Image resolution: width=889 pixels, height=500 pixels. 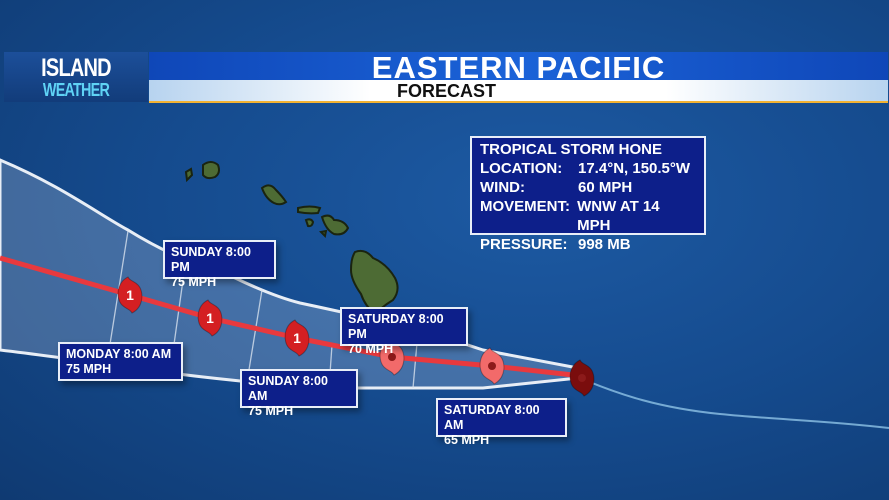 I want to click on info-value: 17.4°N, 150.5°W, so click(x=634, y=168).